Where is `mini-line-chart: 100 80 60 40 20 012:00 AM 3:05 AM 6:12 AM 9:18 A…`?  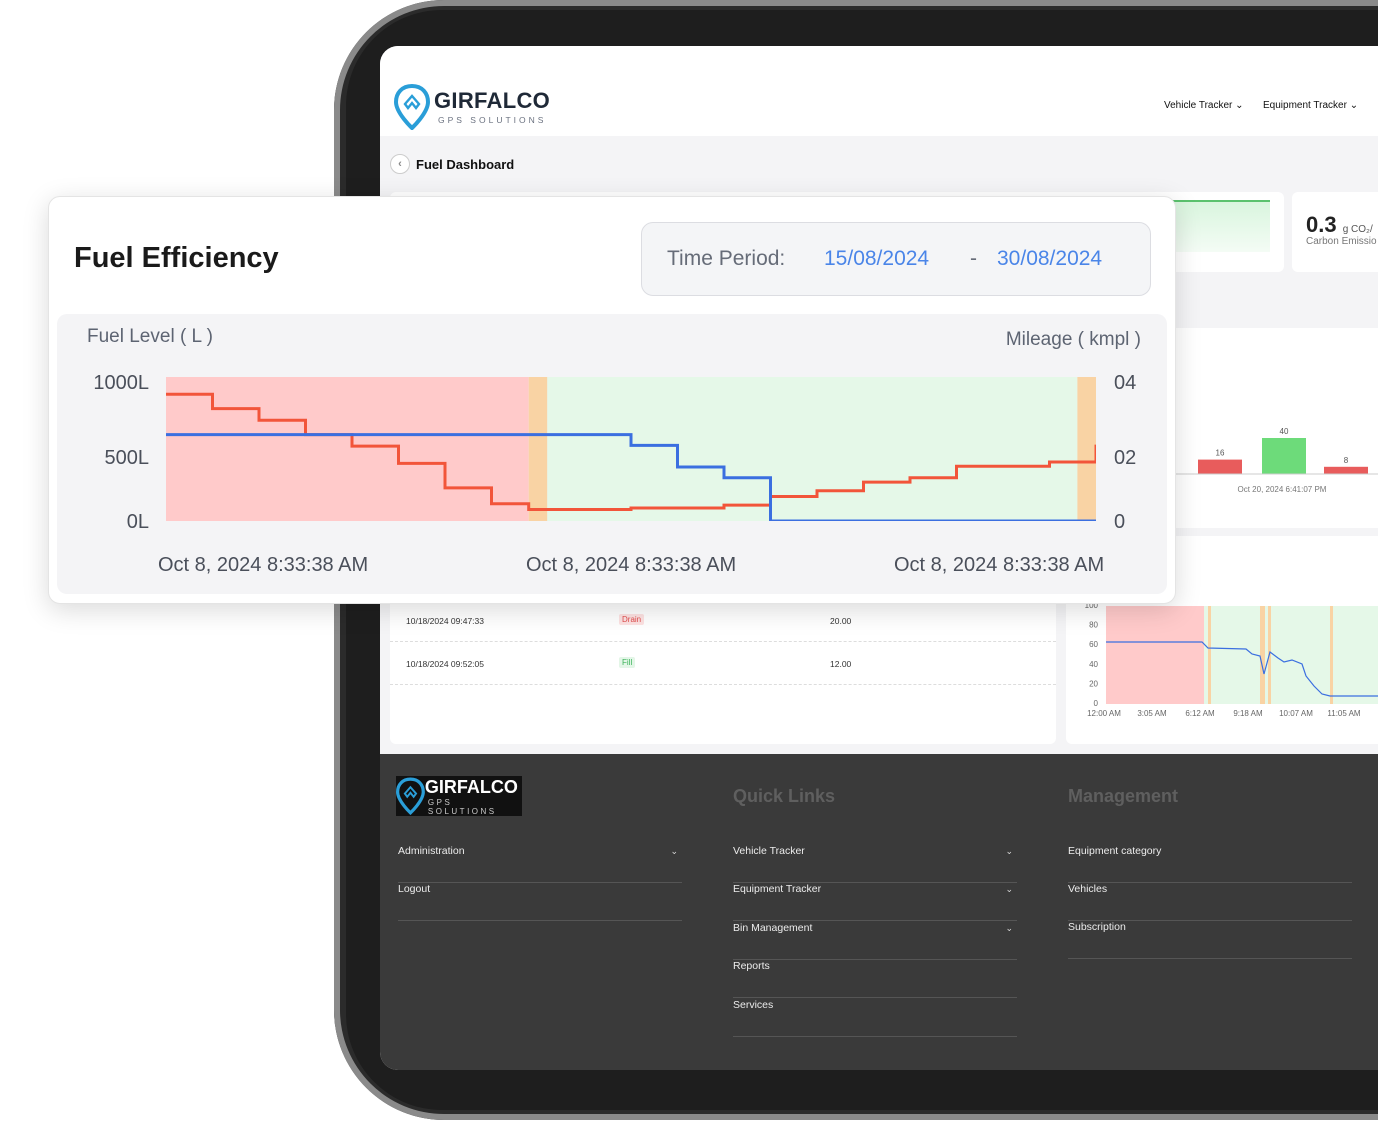 mini-line-chart: 100 80 60 40 20 012:00 AM 3:05 AM 6:12 AM 9:18 A… is located at coordinates (1231, 659).